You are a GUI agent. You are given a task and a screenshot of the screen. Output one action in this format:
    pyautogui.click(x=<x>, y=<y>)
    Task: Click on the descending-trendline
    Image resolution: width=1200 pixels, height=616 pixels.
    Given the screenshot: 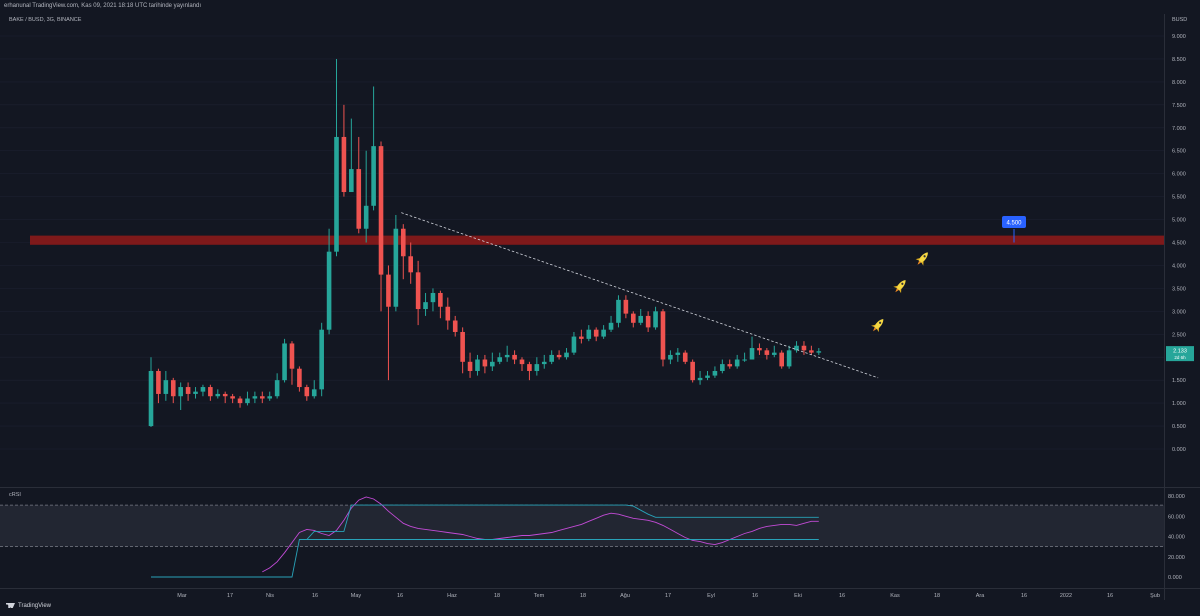 What is the action you would take?
    pyautogui.click(x=640, y=295)
    